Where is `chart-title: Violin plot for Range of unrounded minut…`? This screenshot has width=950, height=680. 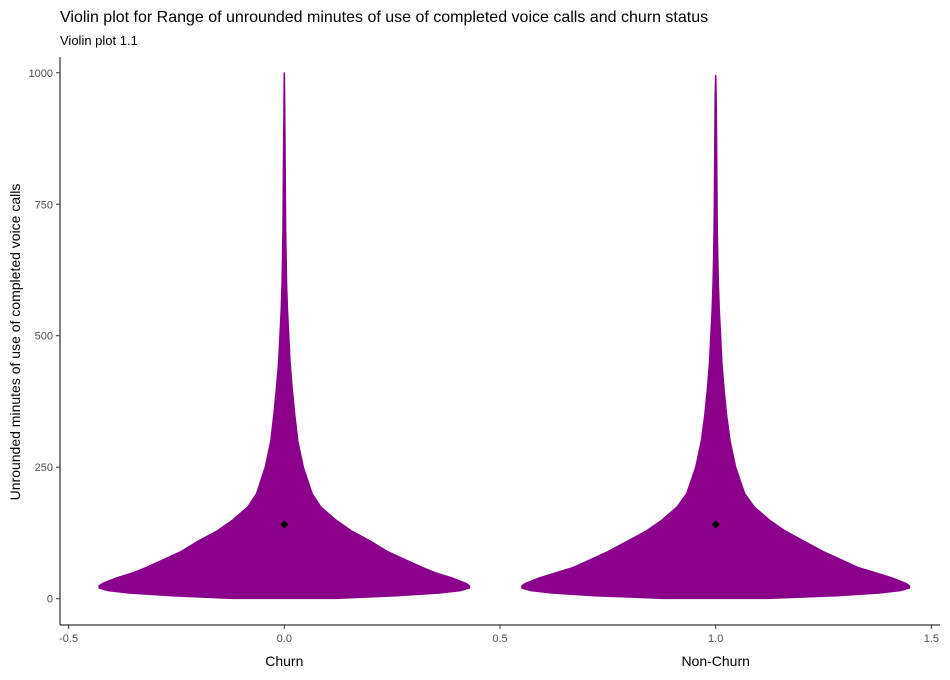
chart-title: Violin plot for Range of unrounded minut… is located at coordinates (384, 17).